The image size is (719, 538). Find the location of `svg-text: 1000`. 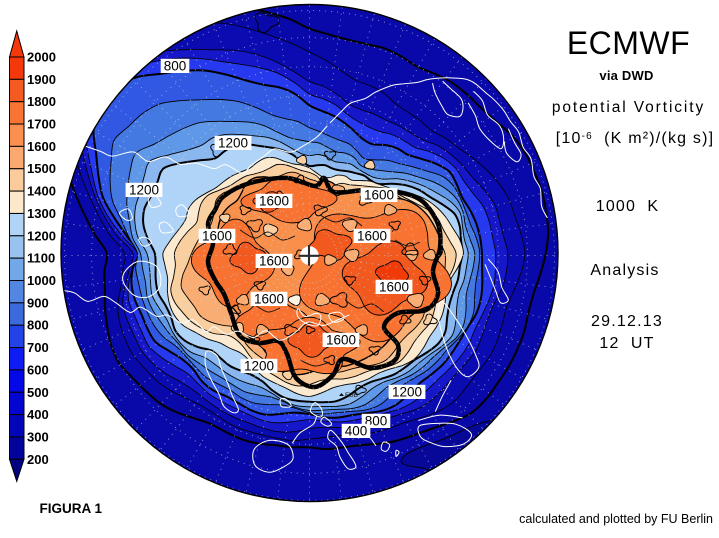

svg-text: 1000 is located at coordinates (41, 280).